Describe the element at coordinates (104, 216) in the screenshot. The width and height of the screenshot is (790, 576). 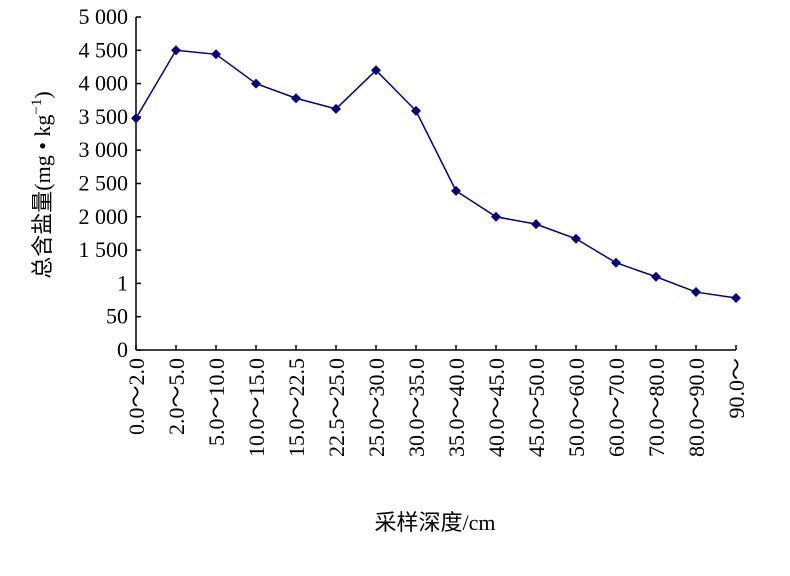
I see `y-tick-label: 2 000` at that location.